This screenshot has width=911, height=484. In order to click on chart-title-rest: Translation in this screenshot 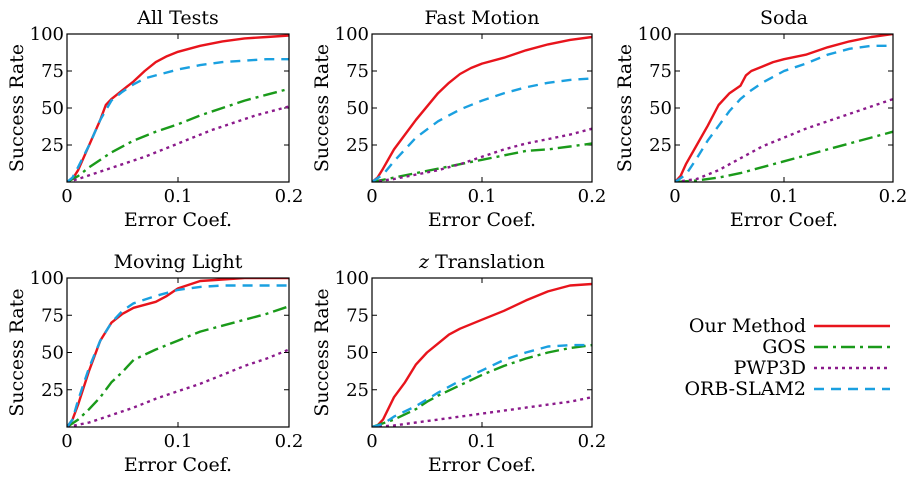, I will do `click(487, 262)`.